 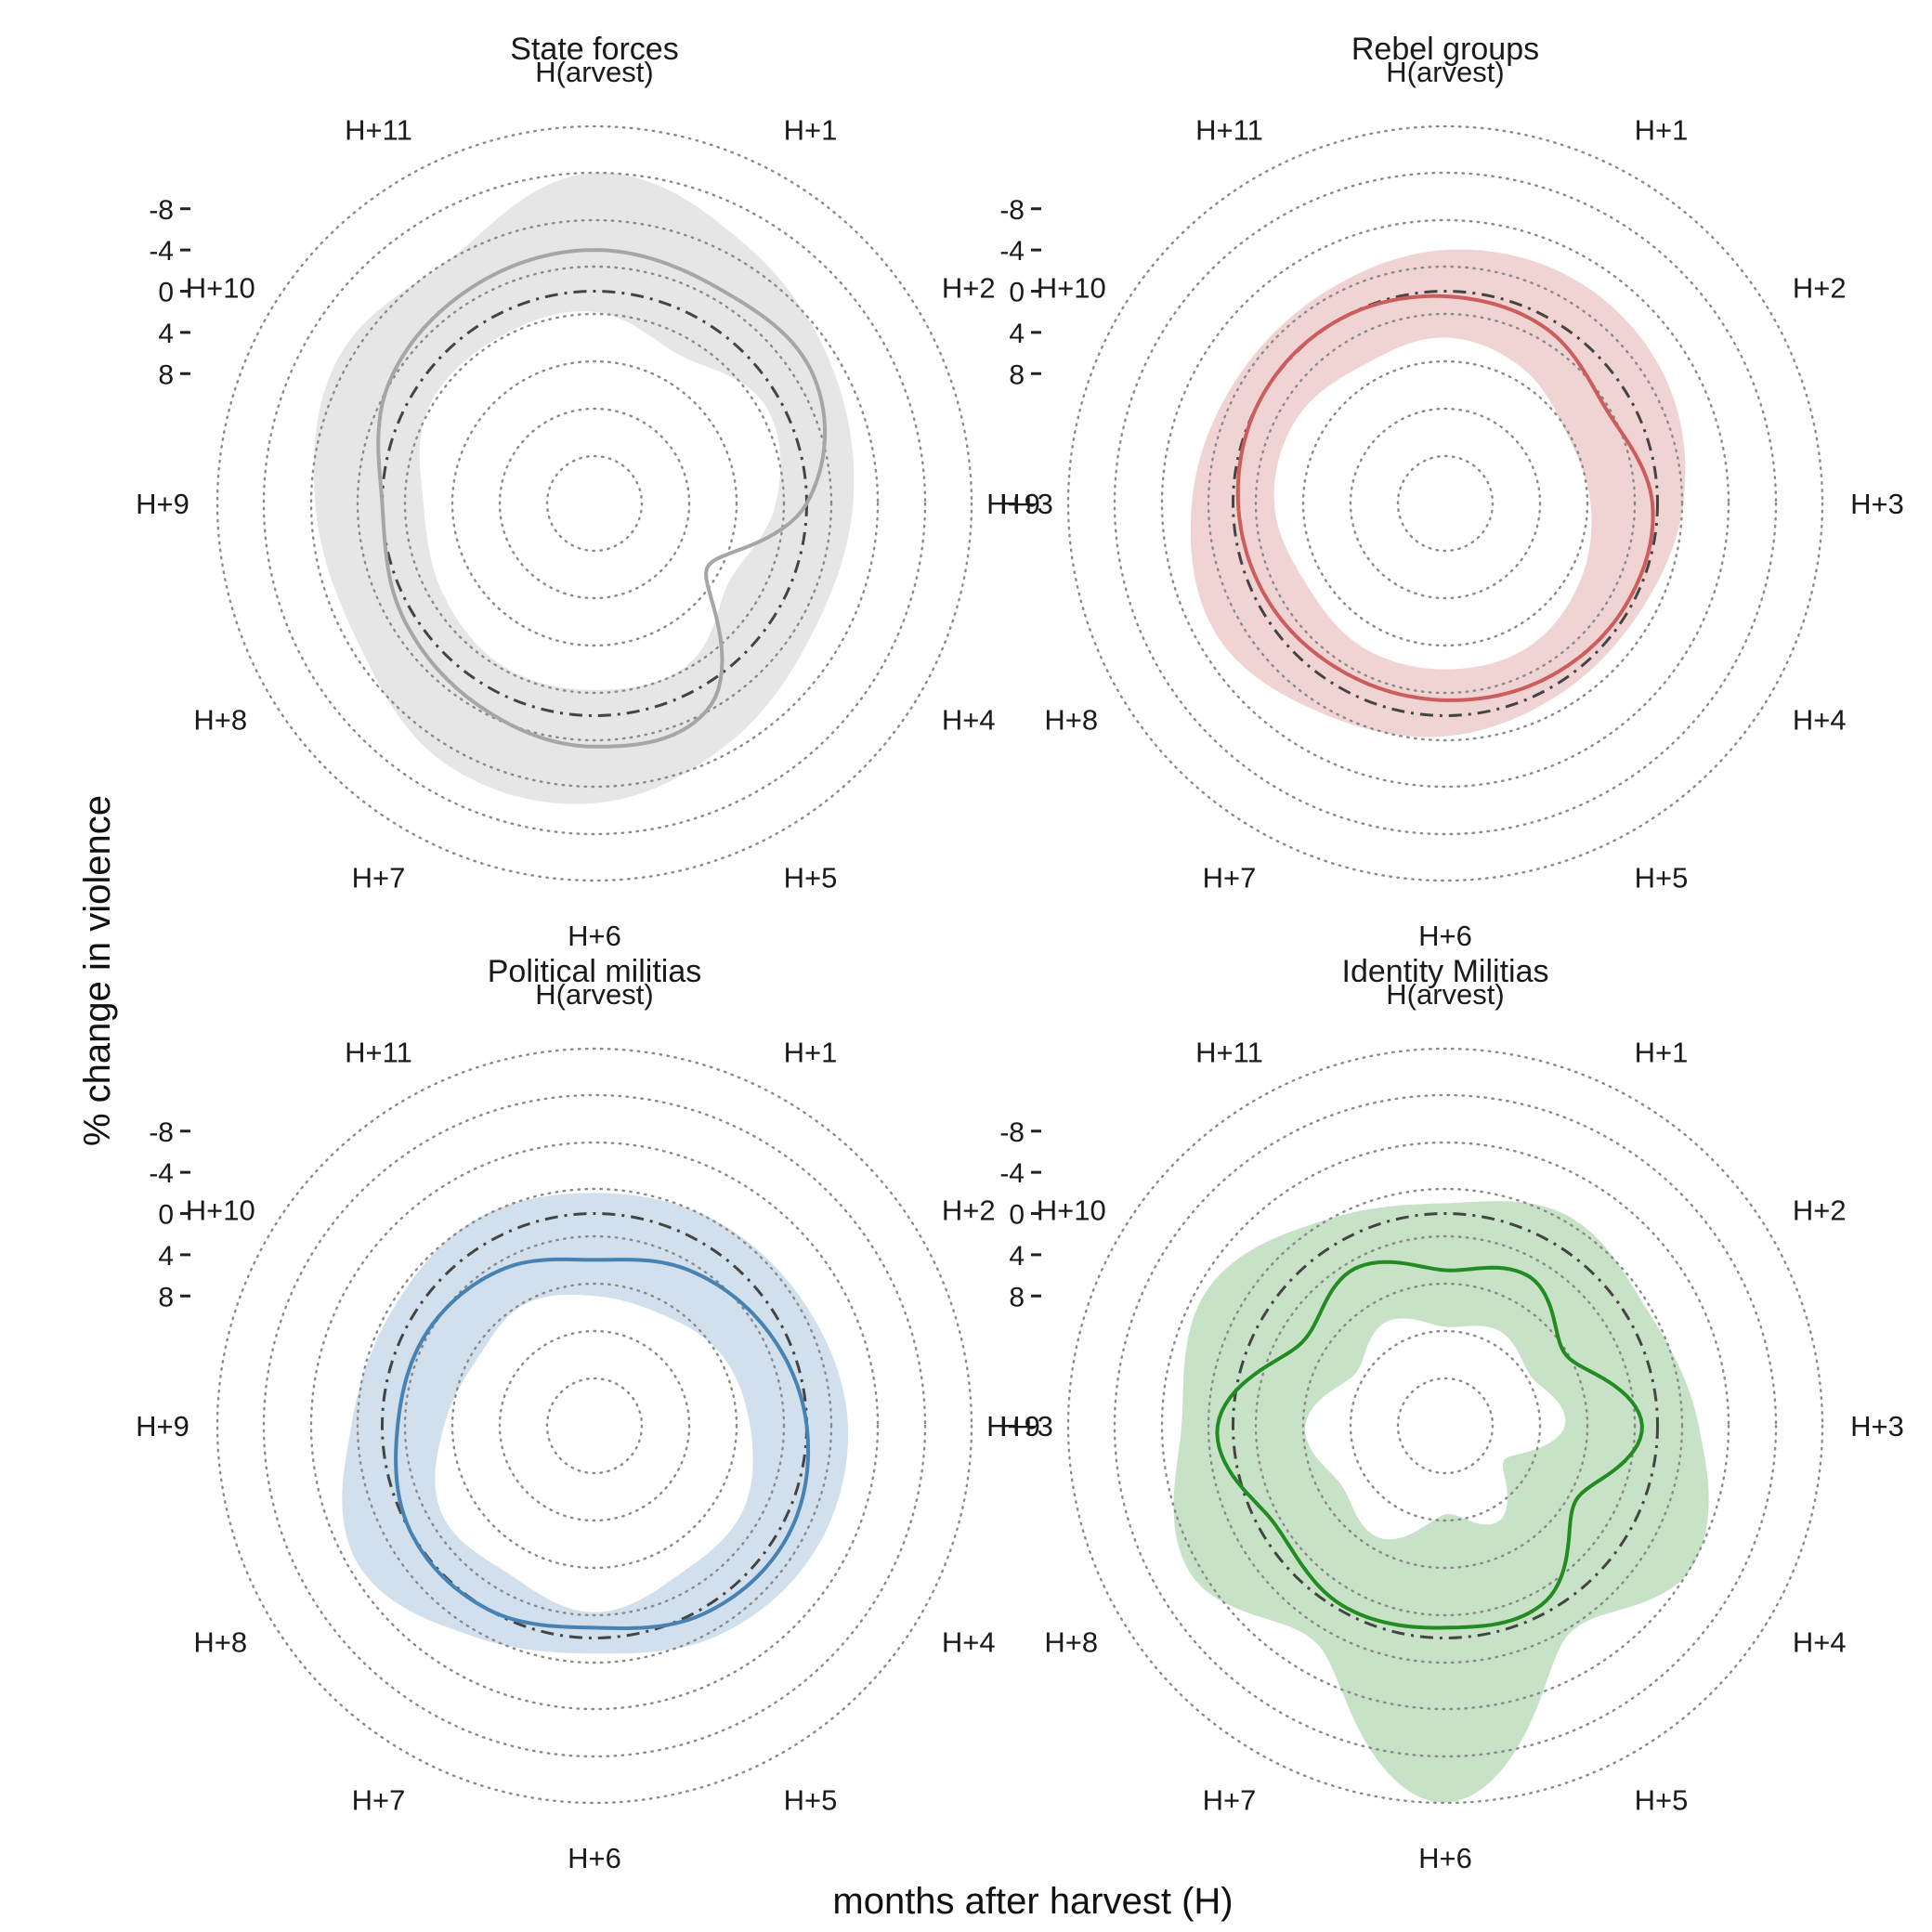 I want to click on panel-title: Rebel groups, so click(x=1445, y=49).